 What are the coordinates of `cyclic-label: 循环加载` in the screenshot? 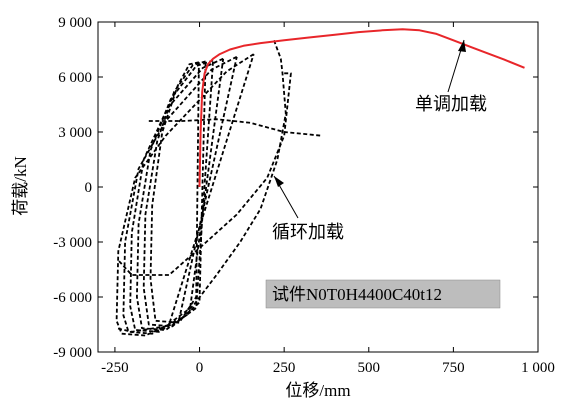 It's located at (308, 232).